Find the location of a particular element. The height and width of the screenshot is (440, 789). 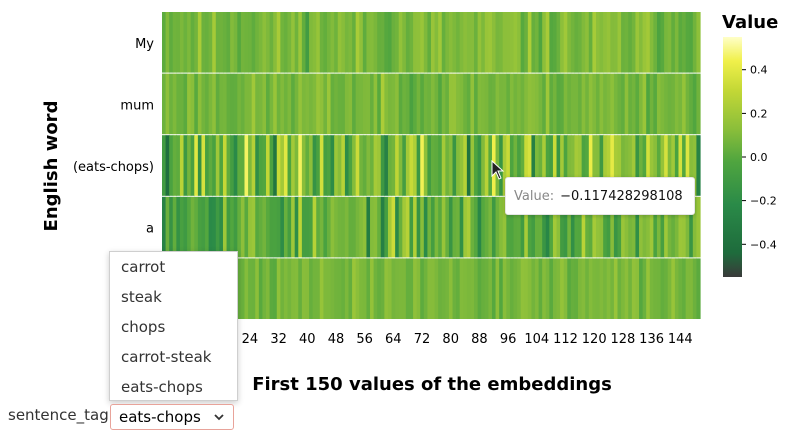

dropdown-option-chops: chops is located at coordinates (143, 327).